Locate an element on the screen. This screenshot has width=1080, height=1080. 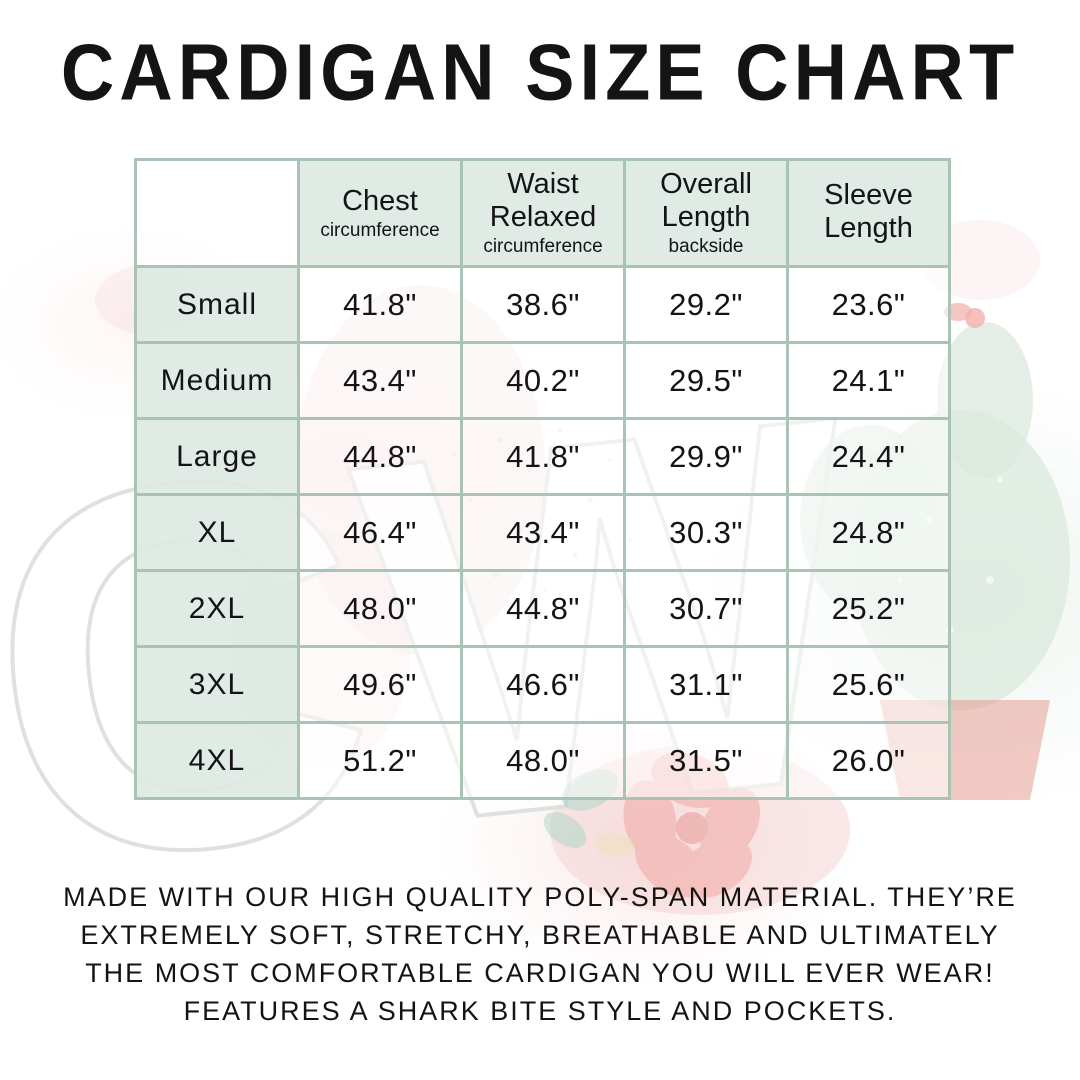
measurement-cell: 40.2" is located at coordinates (543, 380).